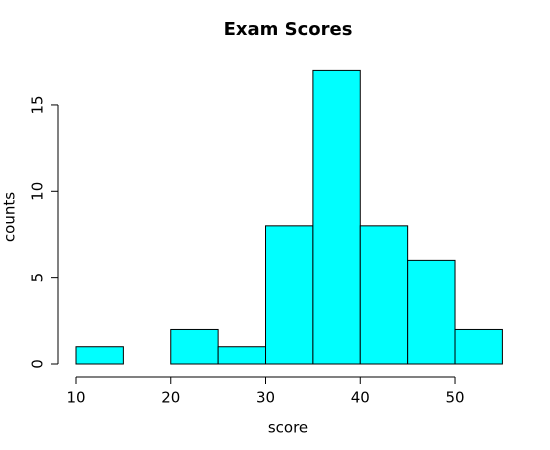 The width and height of the screenshot is (550, 450). I want to click on x-tick-label: 50, so click(454, 398).